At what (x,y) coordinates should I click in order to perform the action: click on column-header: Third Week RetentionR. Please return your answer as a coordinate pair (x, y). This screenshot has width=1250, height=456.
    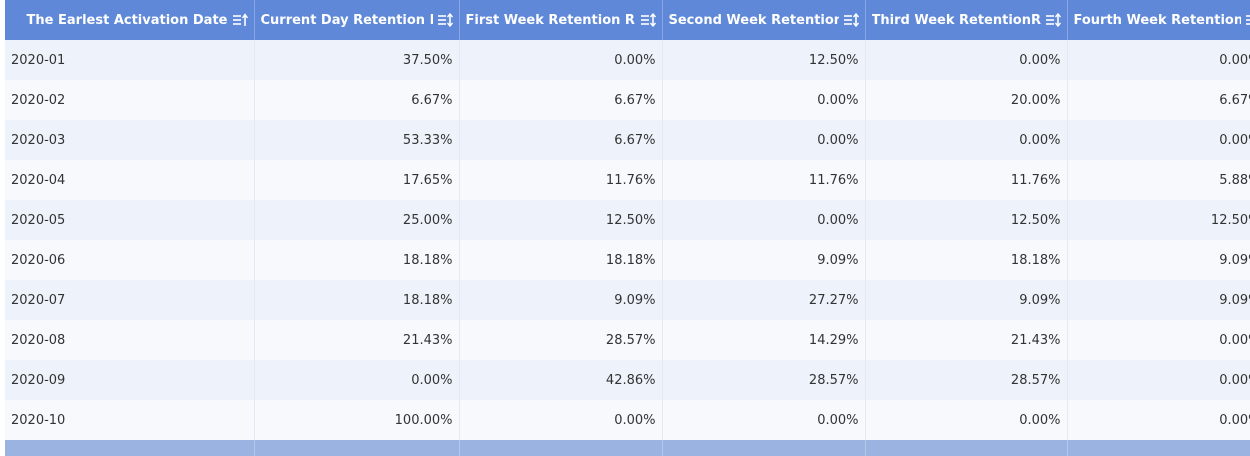
    Looking at the image, I should click on (966, 20).